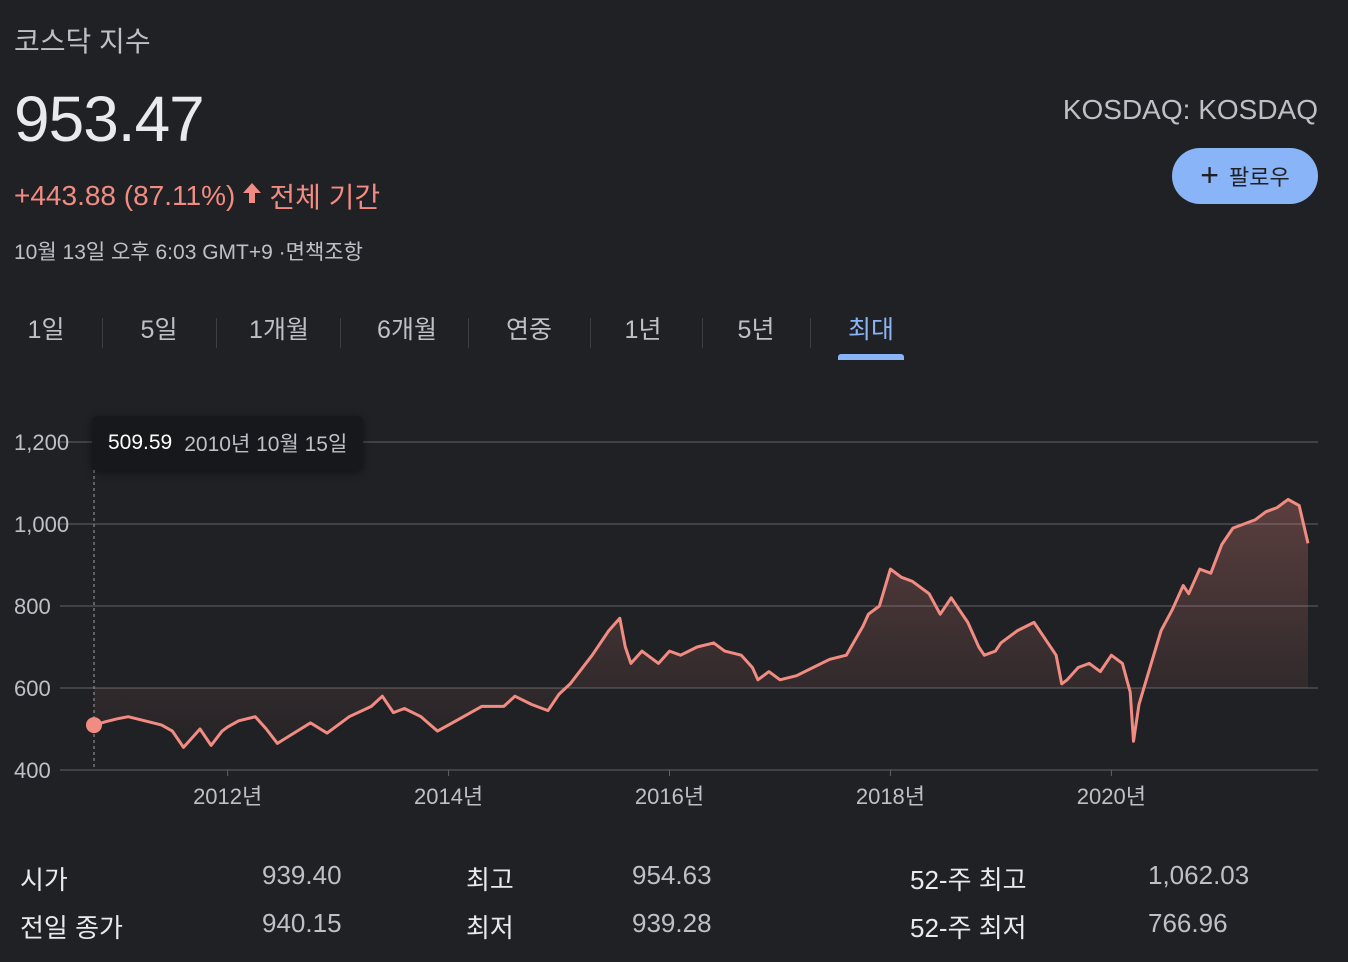  I want to click on x-tick-label: 2020년, so click(1111, 796).